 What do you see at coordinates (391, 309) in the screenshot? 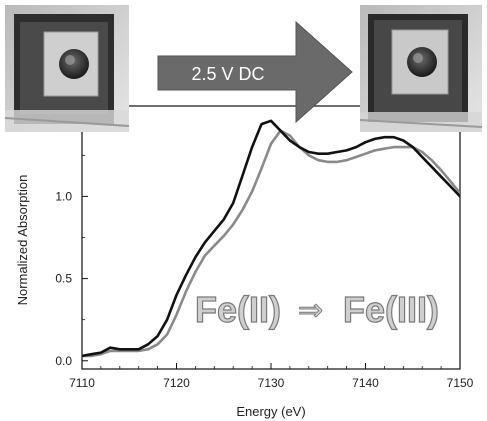
I see `fe-iii-label: Fe(III)` at bounding box center [391, 309].